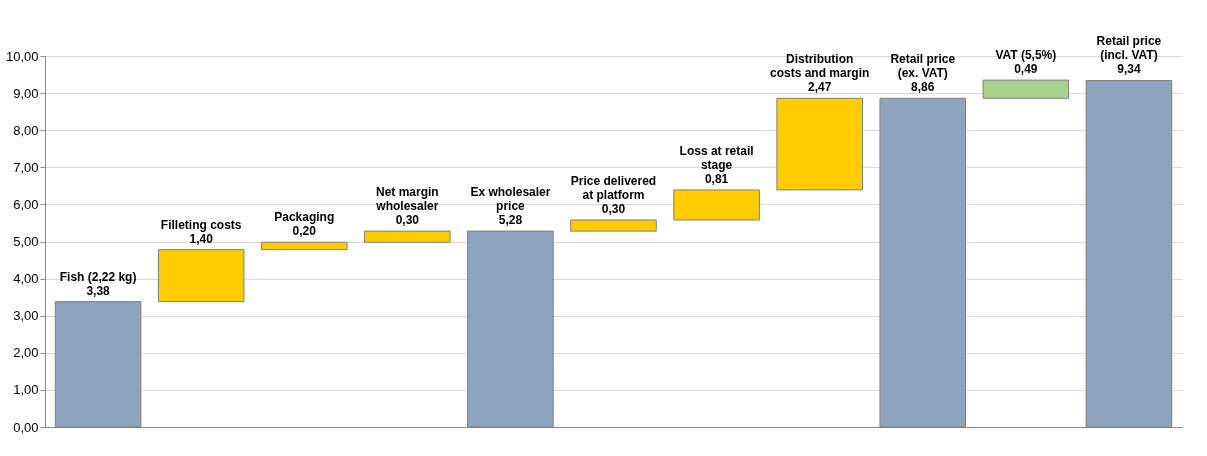 Image resolution: width=1207 pixels, height=456 pixels. What do you see at coordinates (304, 217) in the screenshot?
I see `x-tick-label: Packaging` at bounding box center [304, 217].